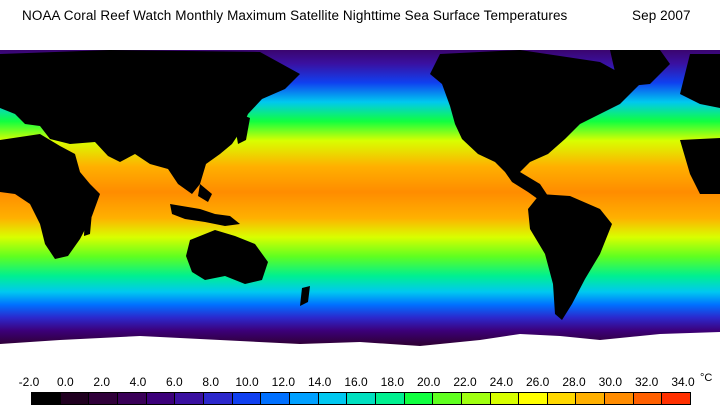 This screenshot has height=411, width=720. Describe the element at coordinates (101, 382) in the screenshot. I see `colorbar-tick-label: 2.0` at that location.